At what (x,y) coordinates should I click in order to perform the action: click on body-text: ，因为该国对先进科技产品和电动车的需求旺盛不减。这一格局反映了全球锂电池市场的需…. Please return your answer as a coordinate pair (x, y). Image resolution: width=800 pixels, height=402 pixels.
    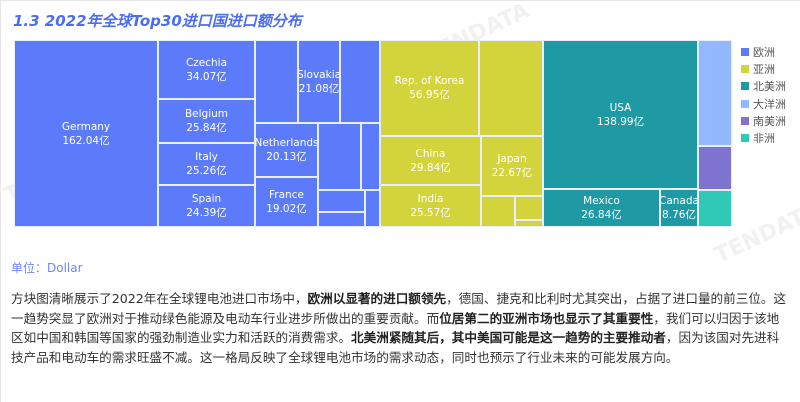
    Looking at the image, I should click on (395, 347).